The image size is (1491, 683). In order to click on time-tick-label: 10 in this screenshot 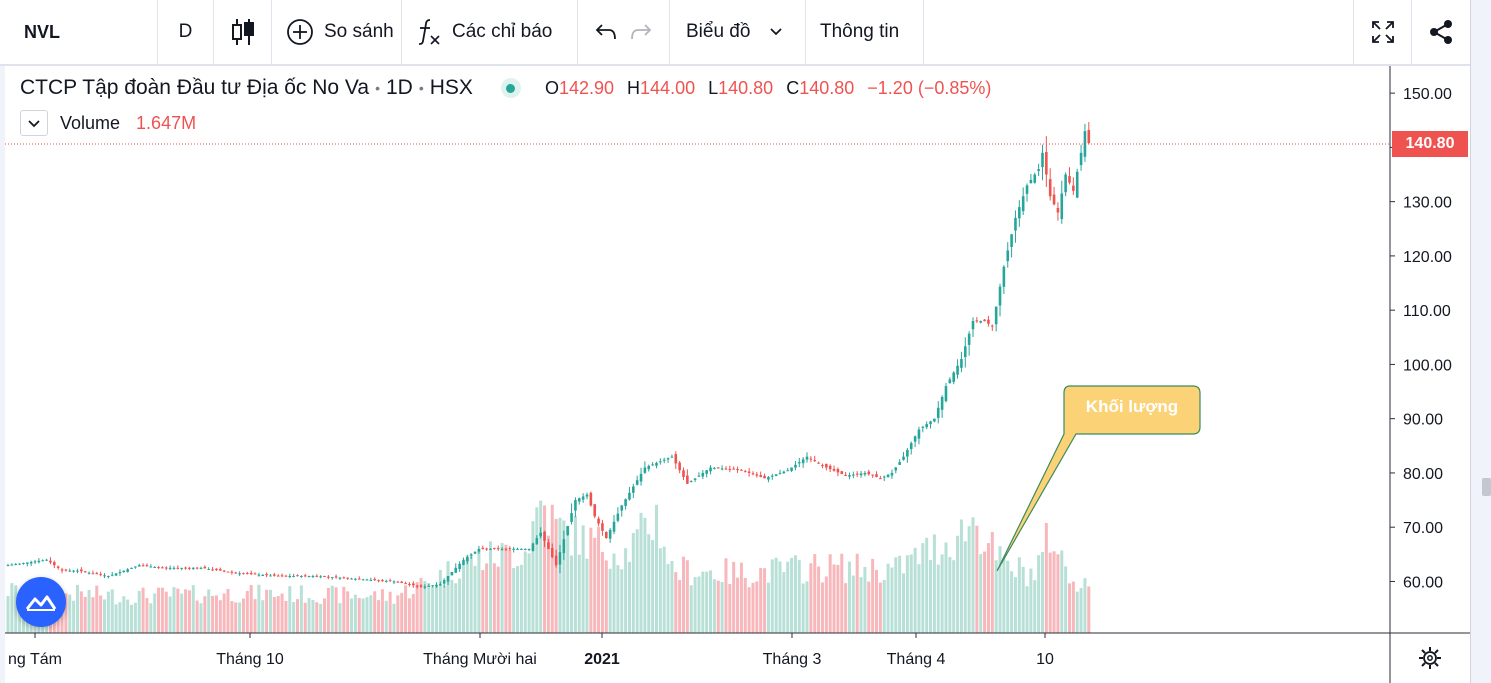, I will do `click(1045, 659)`.